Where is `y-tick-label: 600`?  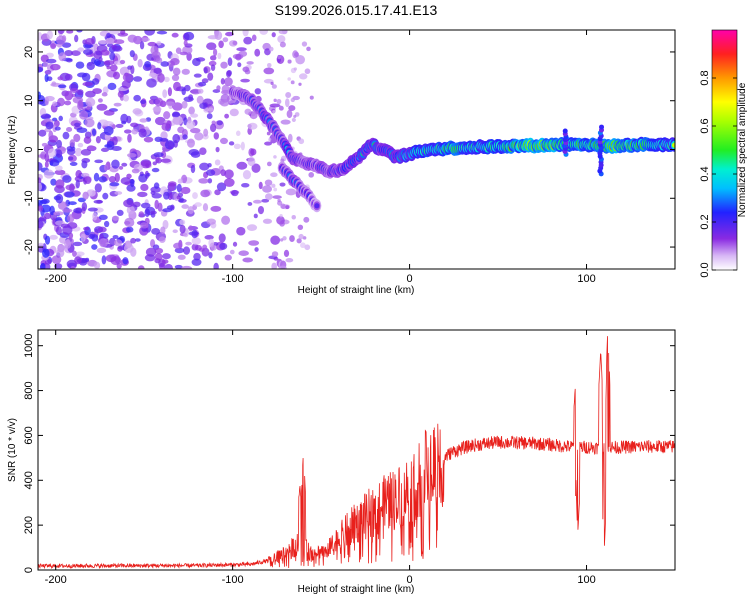 y-tick-label: 600 is located at coordinates (29, 435).